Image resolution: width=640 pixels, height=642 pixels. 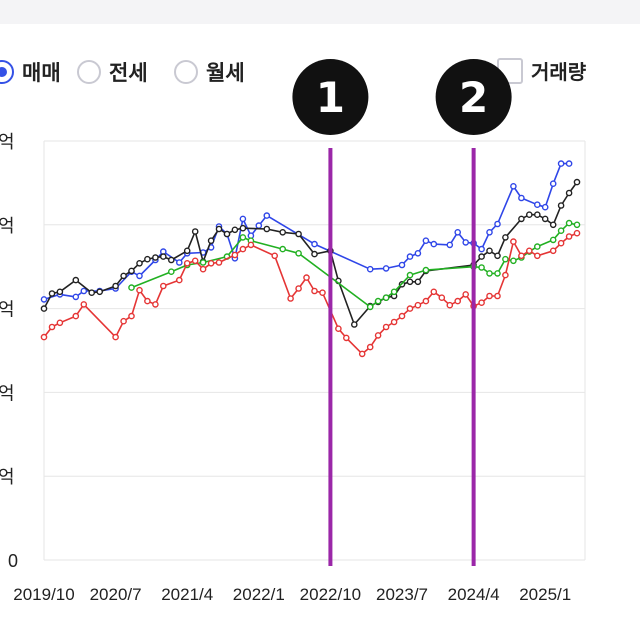 What do you see at coordinates (354, 265) in the screenshot?
I see `series-green` at bounding box center [354, 265].